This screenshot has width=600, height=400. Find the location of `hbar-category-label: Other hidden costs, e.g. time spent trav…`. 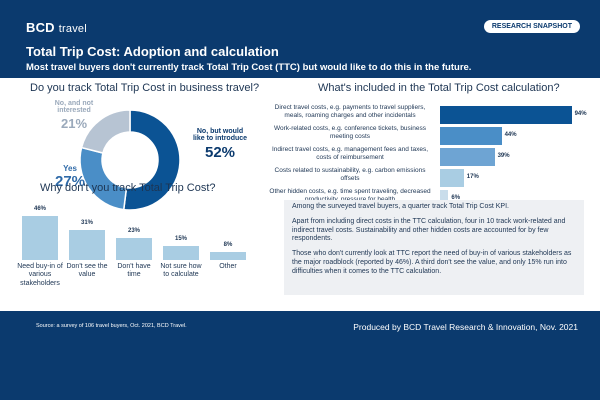

hbar-category-label: Other hidden costs, e.g. time spent trav… is located at coordinates (350, 195).